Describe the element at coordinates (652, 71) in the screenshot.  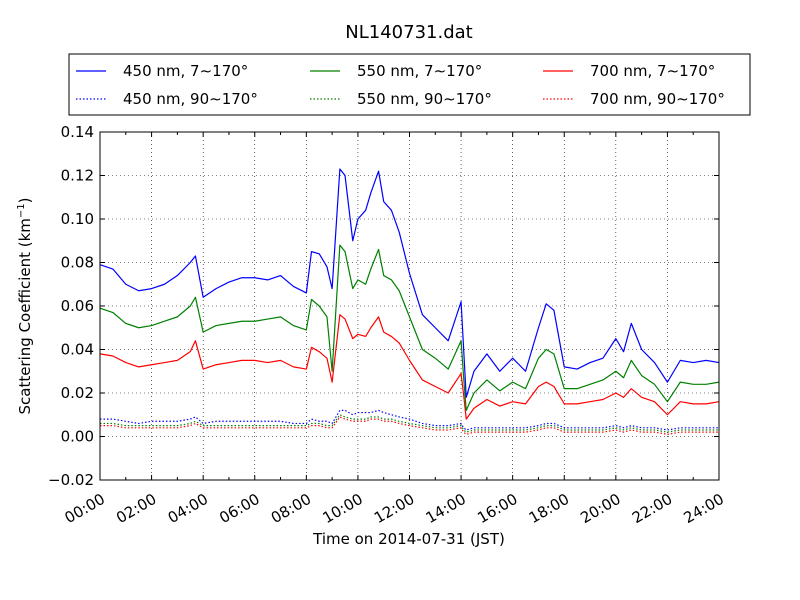
I see `legend-label: 700 nm, 7∼170°` at that location.